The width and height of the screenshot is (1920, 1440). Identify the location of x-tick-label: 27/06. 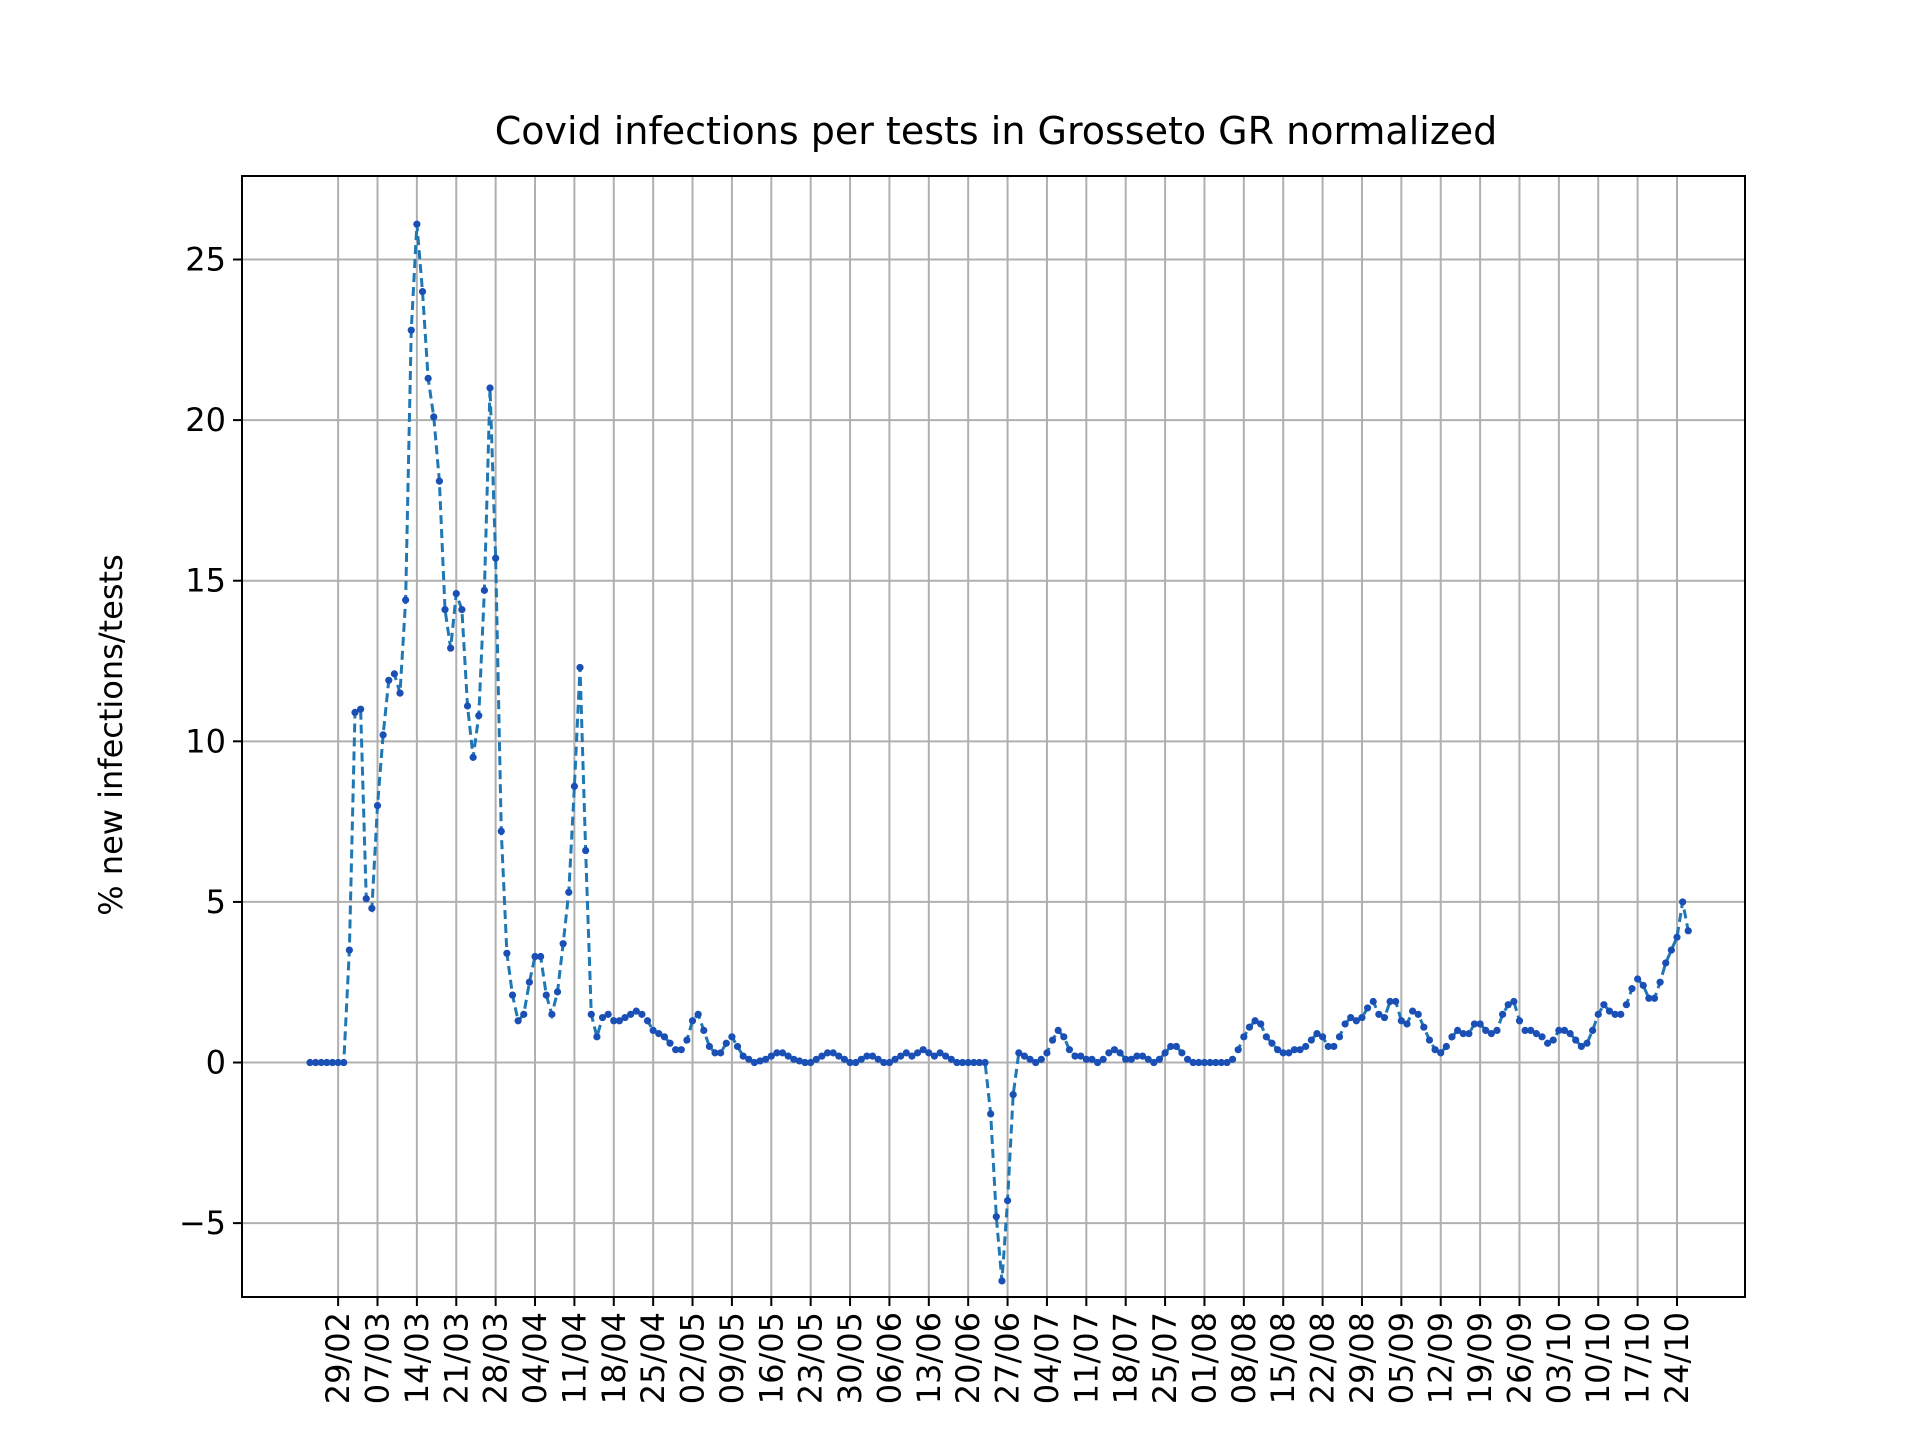
(1008, 1358).